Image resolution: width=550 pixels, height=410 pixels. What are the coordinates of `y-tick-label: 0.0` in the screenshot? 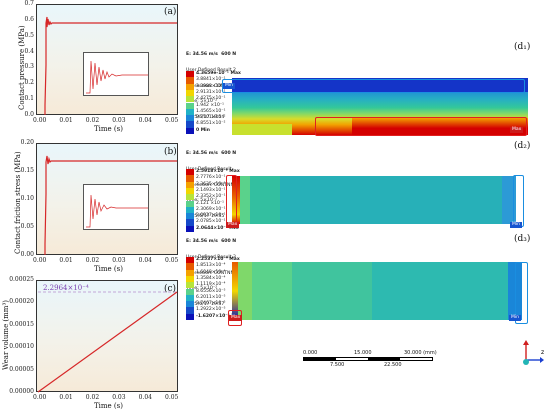 It's located at (29, 114).